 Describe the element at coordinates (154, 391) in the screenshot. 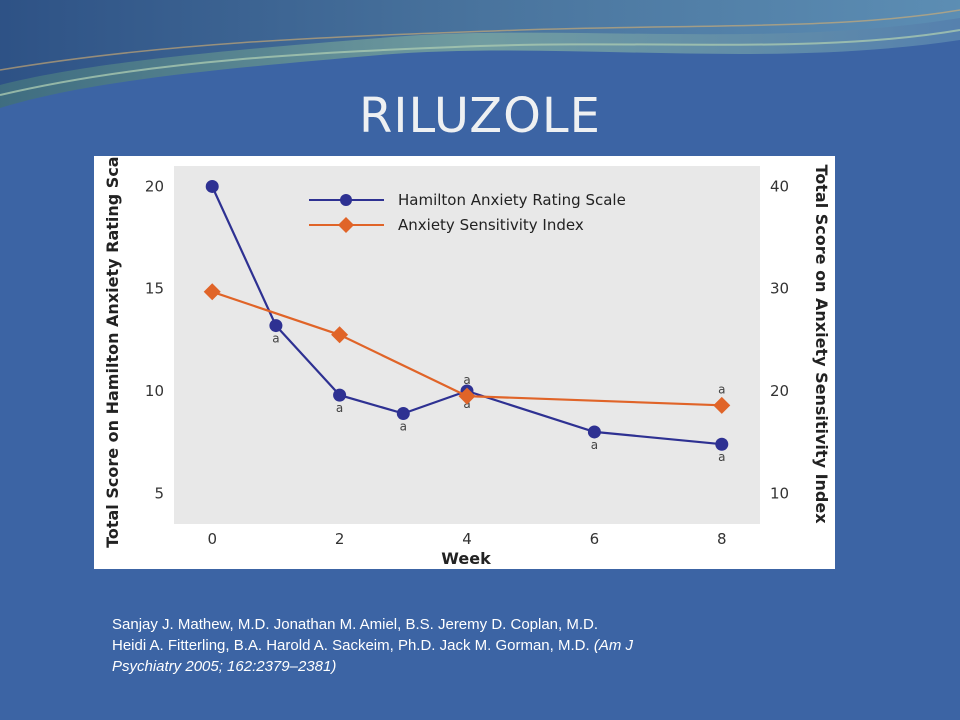

I see `left-tick-label-10: 10` at that location.